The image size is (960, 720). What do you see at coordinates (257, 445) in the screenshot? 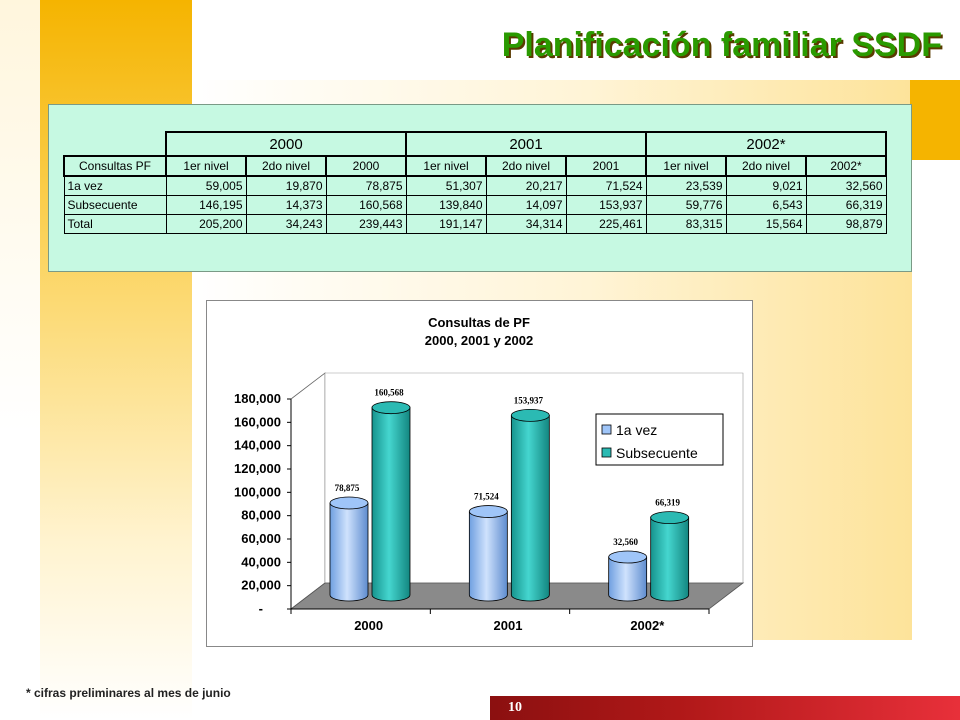
I see `y-tick-label: 140,000` at bounding box center [257, 445].